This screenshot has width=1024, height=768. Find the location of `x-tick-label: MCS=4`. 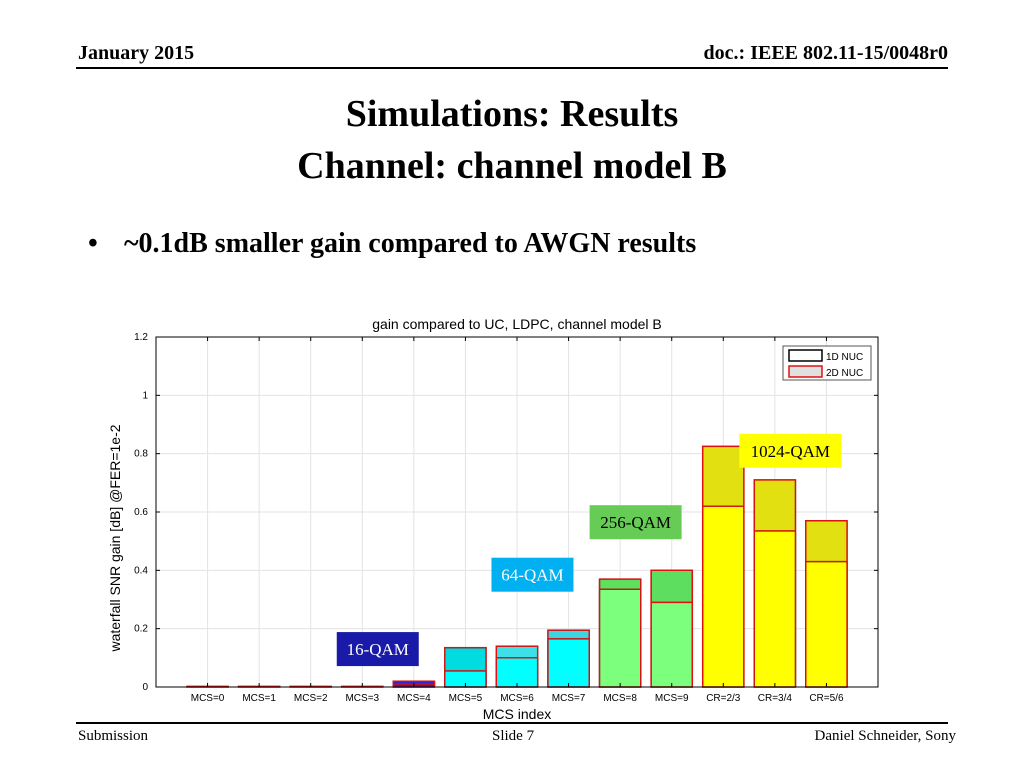

x-tick-label: MCS=4 is located at coordinates (414, 698).